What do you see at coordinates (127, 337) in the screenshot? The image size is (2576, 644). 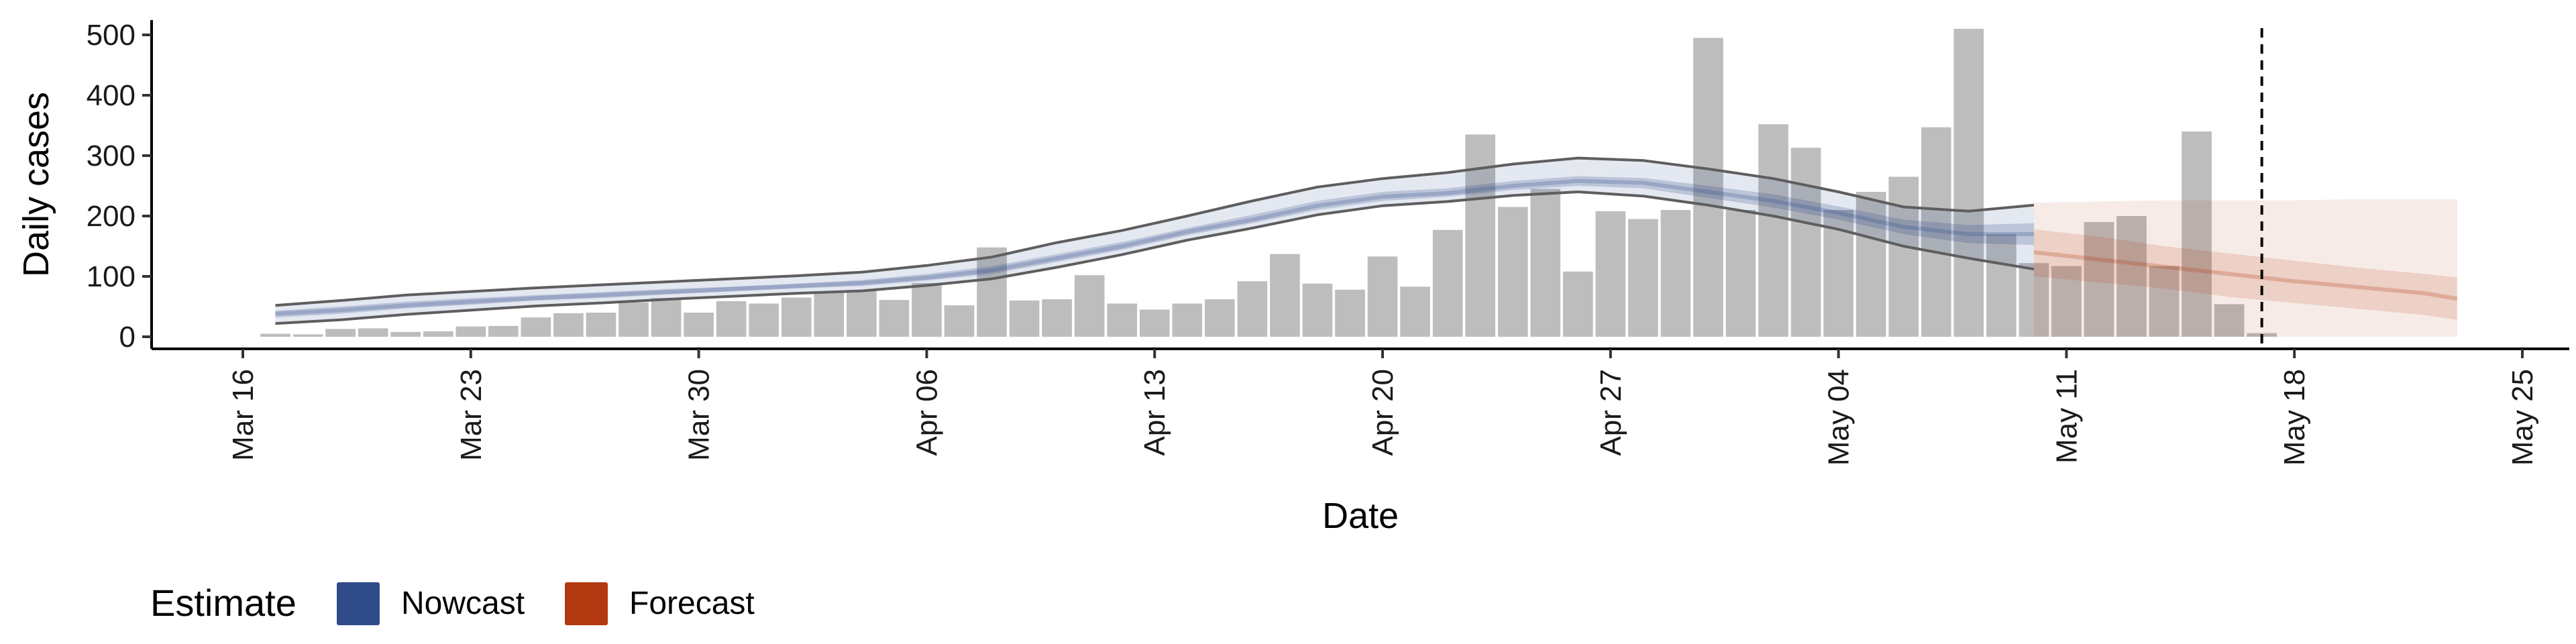 I see `y-tick-label: 0` at bounding box center [127, 337].